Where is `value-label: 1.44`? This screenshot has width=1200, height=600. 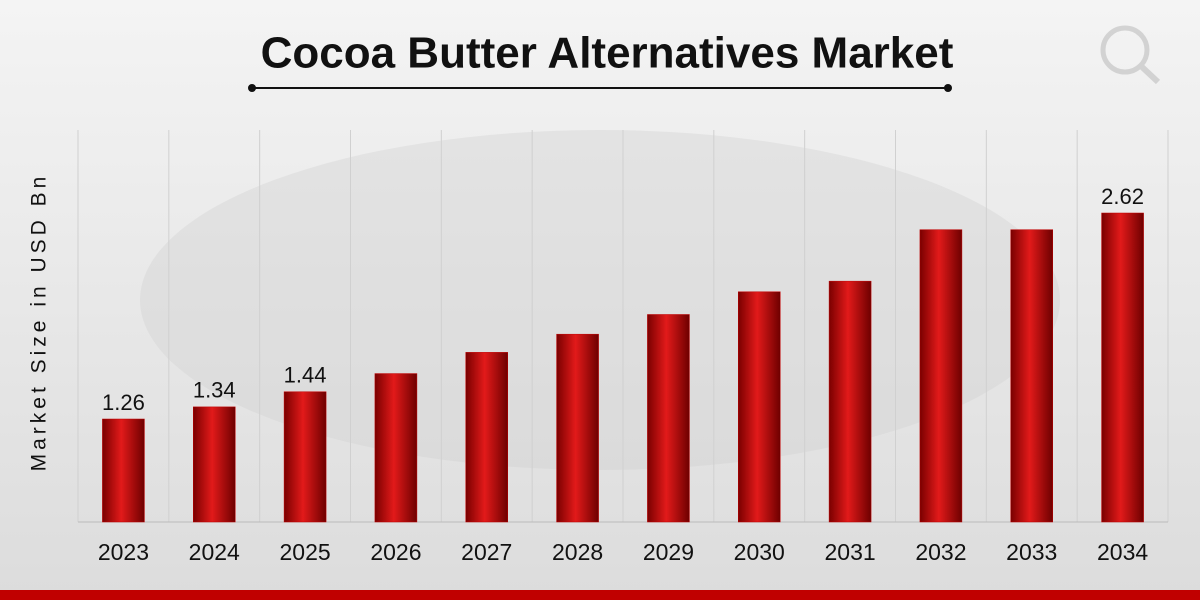 value-label: 1.44 is located at coordinates (305, 375).